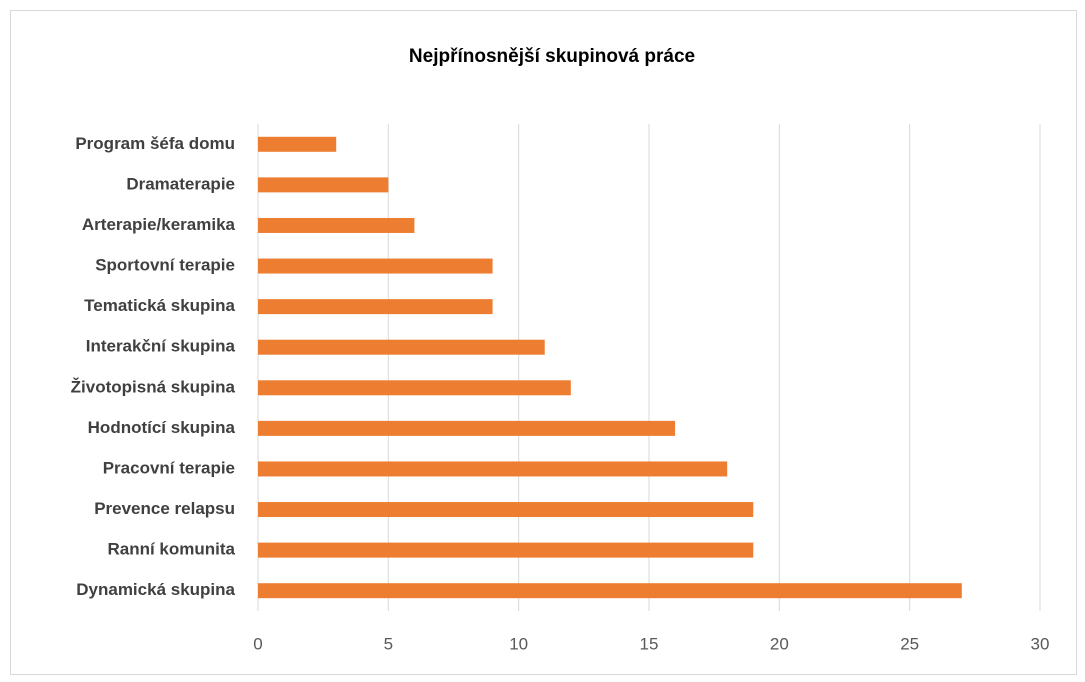  What do you see at coordinates (257, 643) in the screenshot?
I see `x-tick-label: 0` at bounding box center [257, 643].